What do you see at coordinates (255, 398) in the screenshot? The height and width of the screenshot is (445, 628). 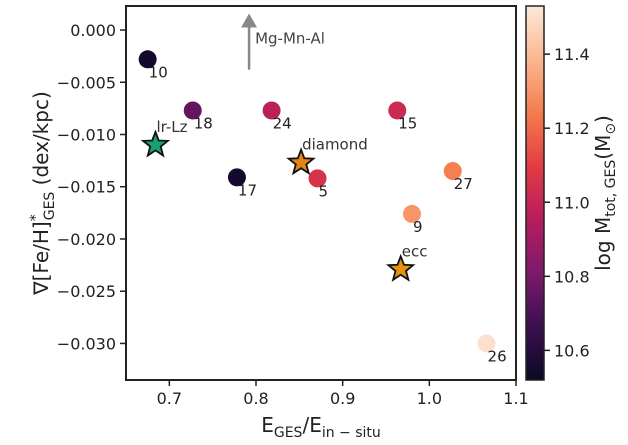 I see `x-tick-label: 0.8` at bounding box center [255, 398].